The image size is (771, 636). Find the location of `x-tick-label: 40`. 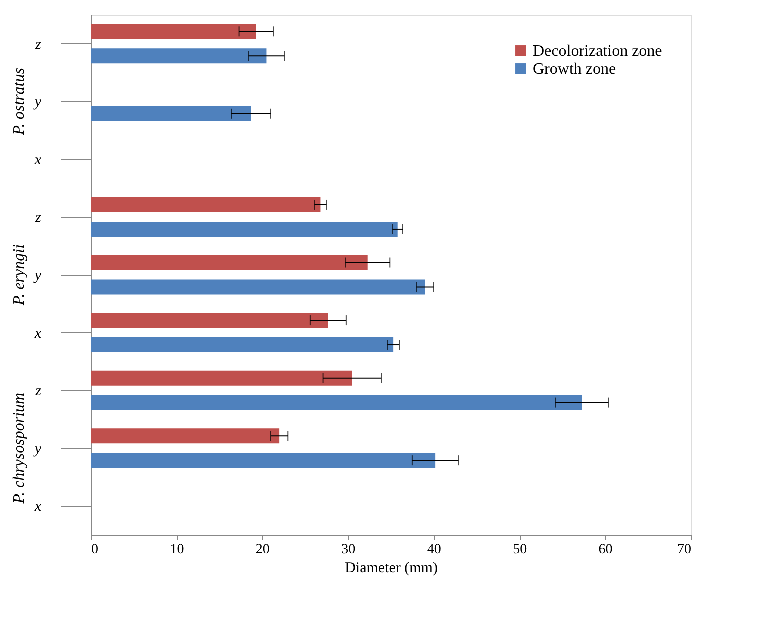

x-tick-label: 40 is located at coordinates (434, 550).